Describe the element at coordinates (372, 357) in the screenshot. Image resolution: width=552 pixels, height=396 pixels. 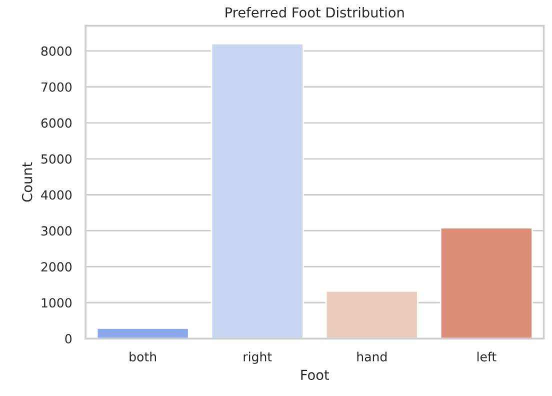
I see `x-tick-label: hand` at that location.